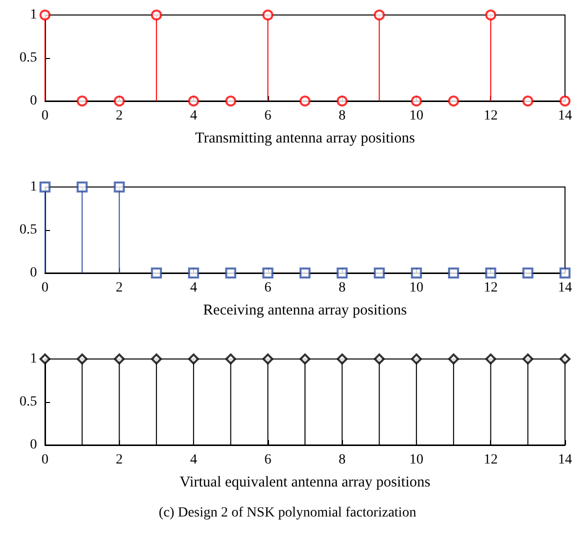  I want to click on x-axis-title: Transmitting antenna array positions, so click(305, 138).